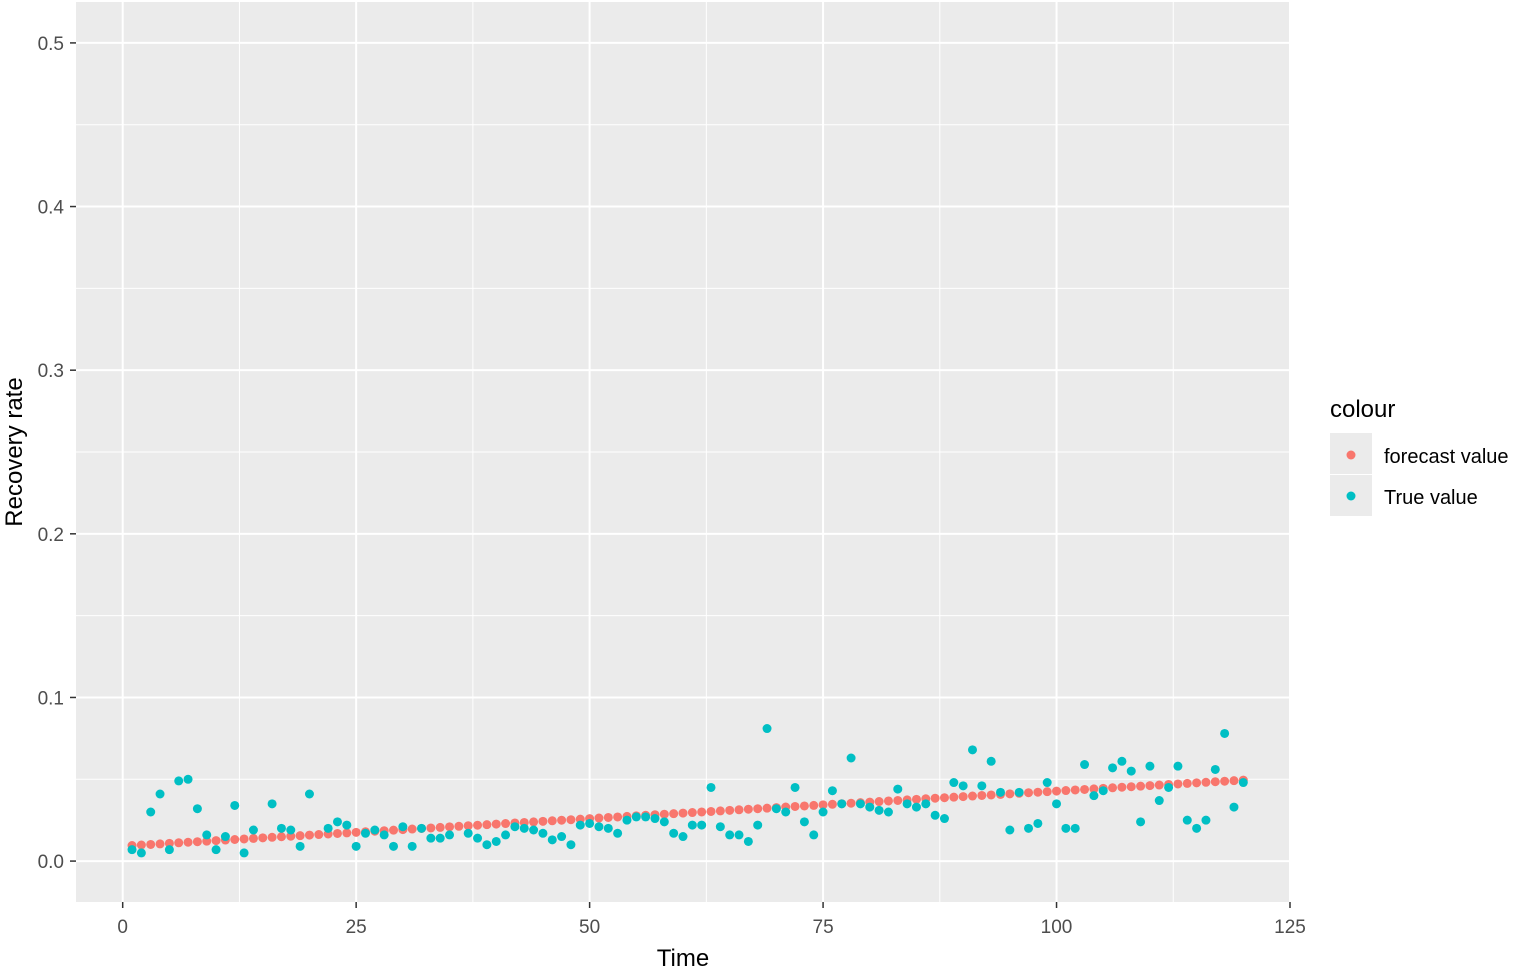 The image size is (1524, 969). I want to click on y-tick-label: 0.0, so click(51, 862).